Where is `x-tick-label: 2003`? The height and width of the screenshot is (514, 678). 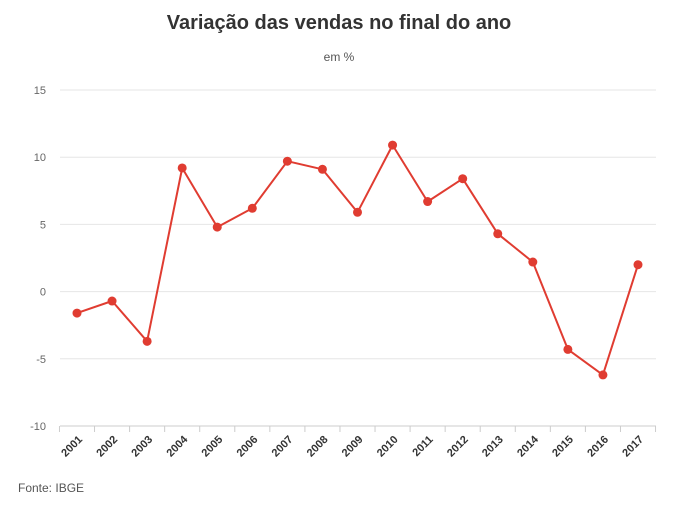 x-tick-label: 2003 is located at coordinates (142, 447).